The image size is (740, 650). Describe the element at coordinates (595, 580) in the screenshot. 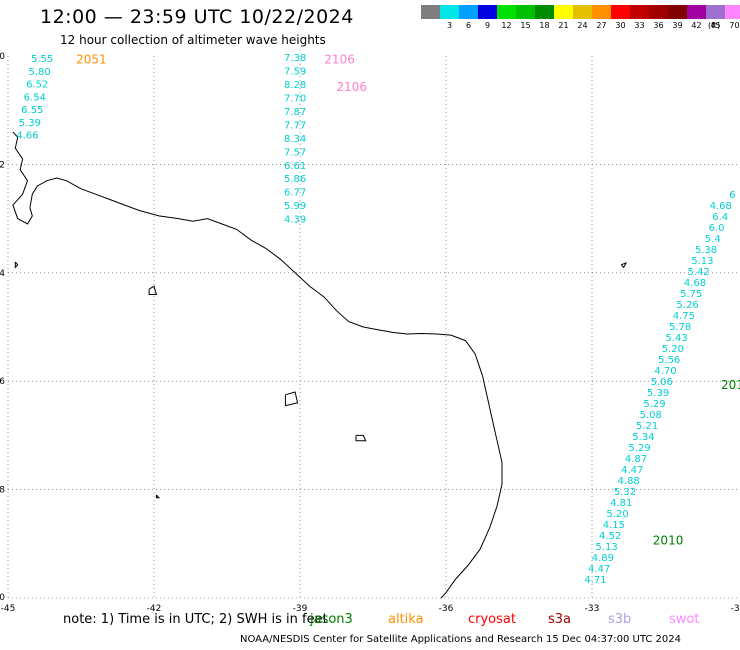

I see `wave-height-label: 4.71` at that location.